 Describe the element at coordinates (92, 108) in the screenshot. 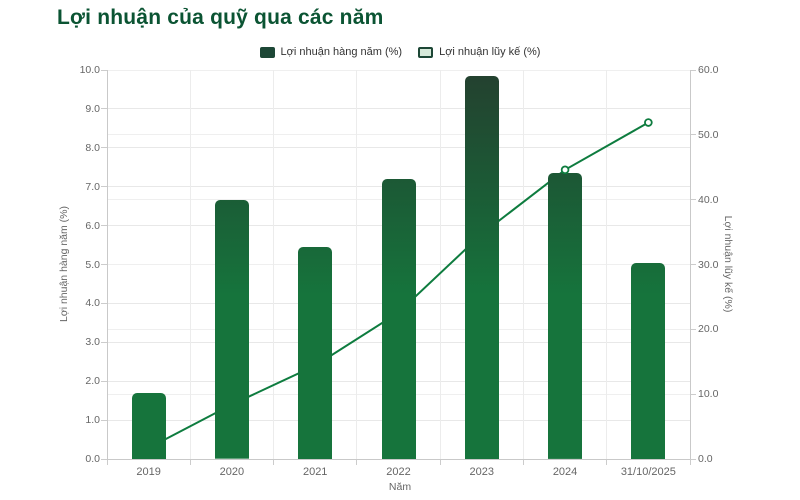

I see `y-tick-label-left: 9.0` at that location.